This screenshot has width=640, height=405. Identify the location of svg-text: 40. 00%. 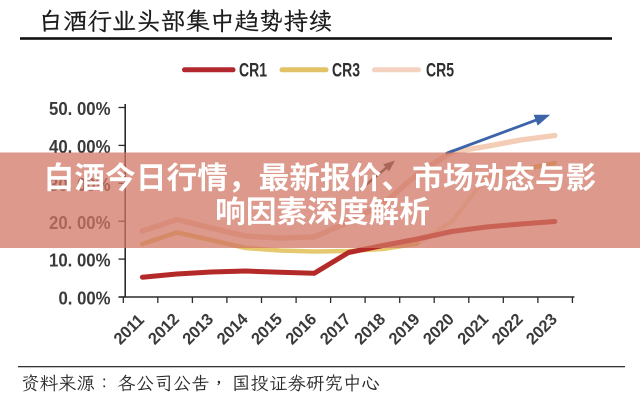
(80, 147).